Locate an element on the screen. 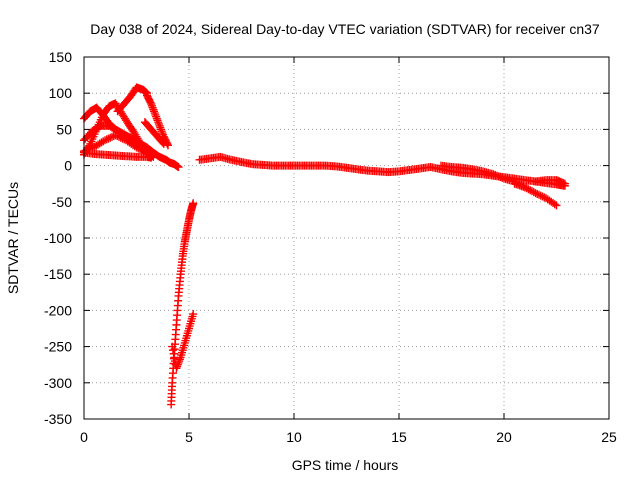 Image resolution: width=640 pixels, height=480 pixels. x-tick-label: 15 is located at coordinates (399, 437).